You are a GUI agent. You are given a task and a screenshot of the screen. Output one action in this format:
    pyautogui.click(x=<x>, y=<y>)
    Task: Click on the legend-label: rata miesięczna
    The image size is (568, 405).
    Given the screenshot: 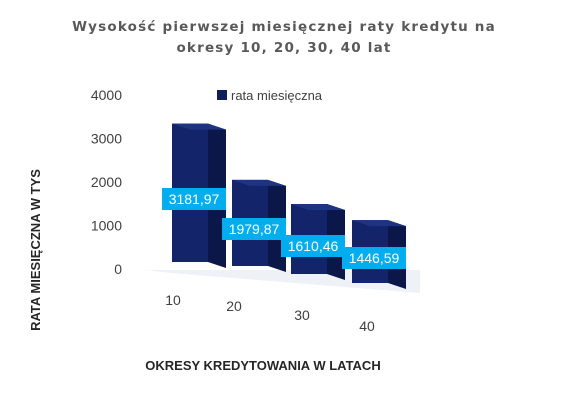 What is the action you would take?
    pyautogui.click(x=277, y=95)
    